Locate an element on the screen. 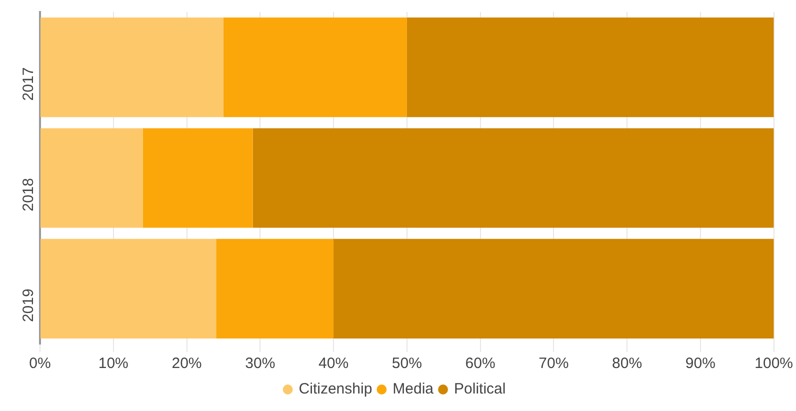 This screenshot has height=411, width=796. x-tick-label: 90% is located at coordinates (700, 363).